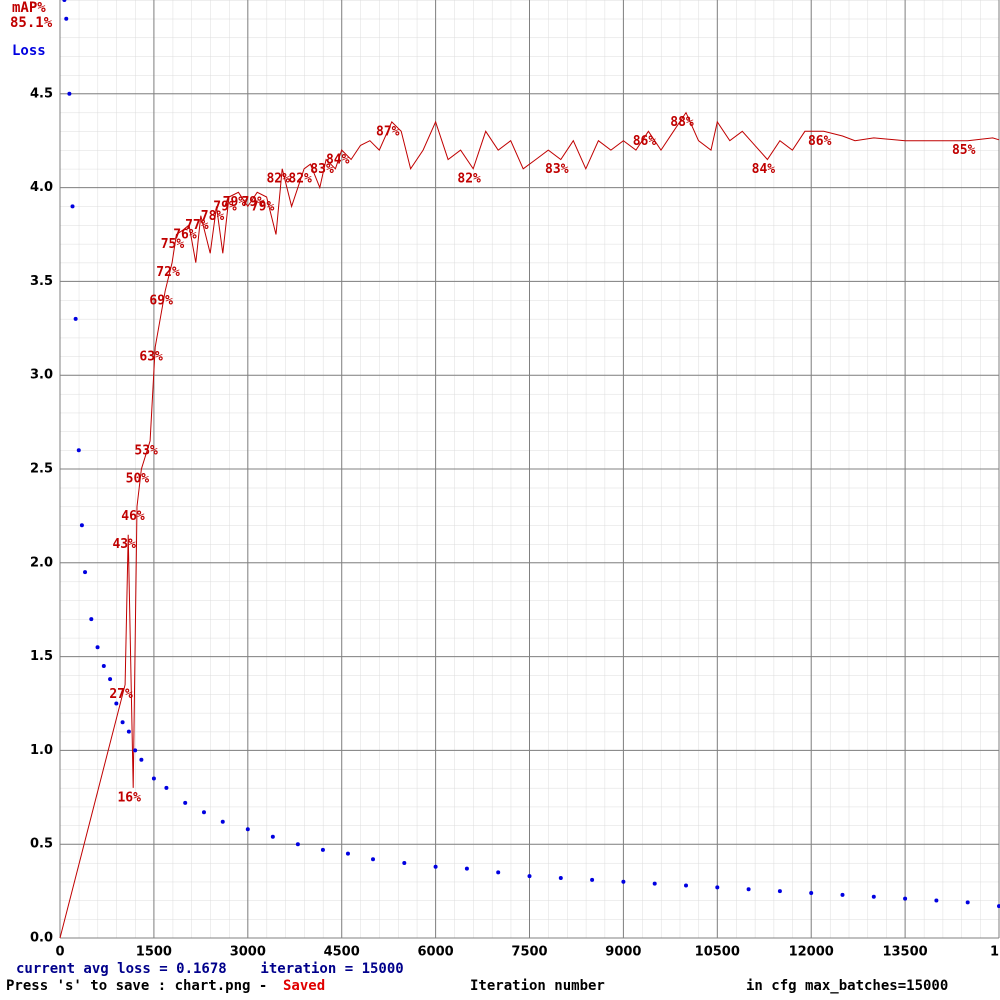  What do you see at coordinates (185, 235) in the screenshot?
I see `map-label: 76%` at bounding box center [185, 235].